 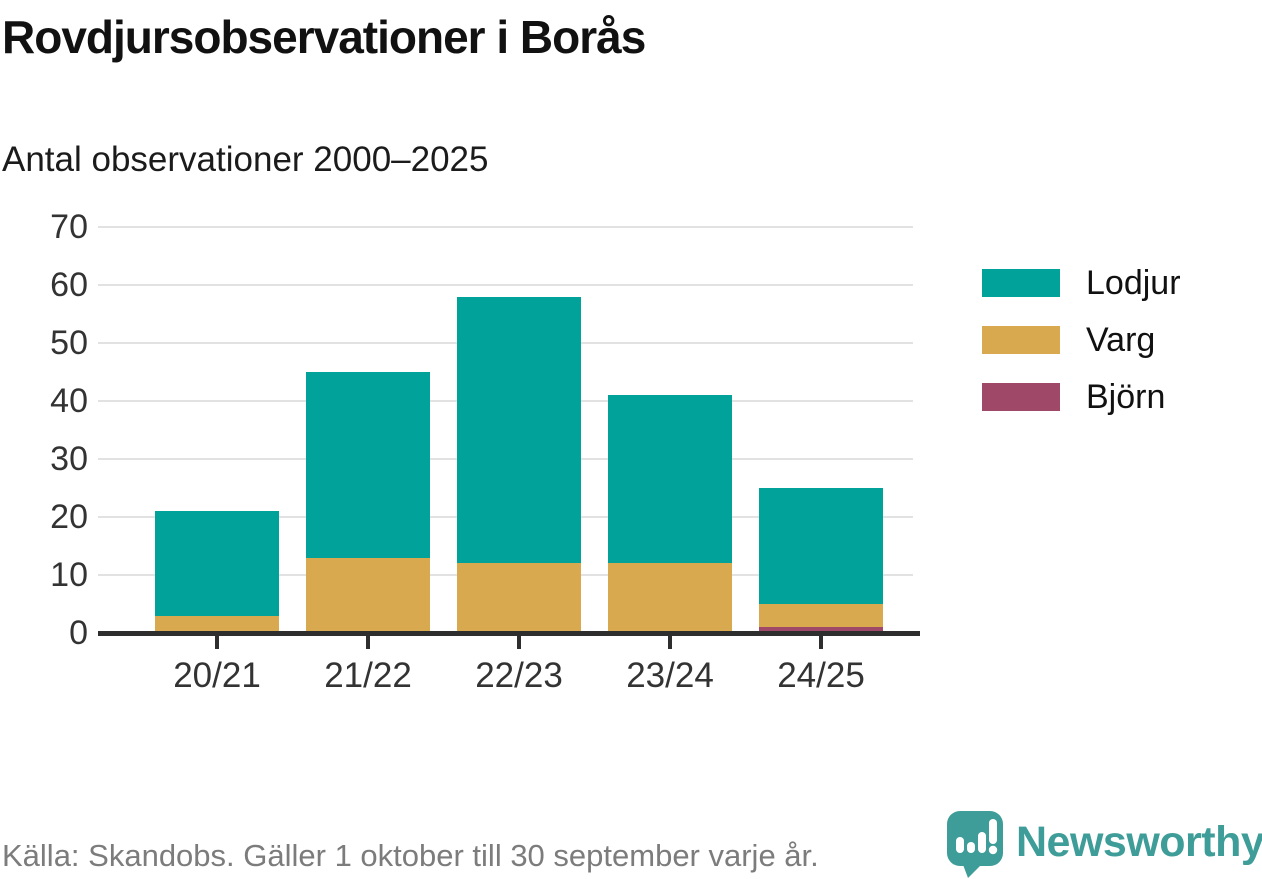 I want to click on legend: Lodjur Varg Björn, so click(x=1081, y=350).